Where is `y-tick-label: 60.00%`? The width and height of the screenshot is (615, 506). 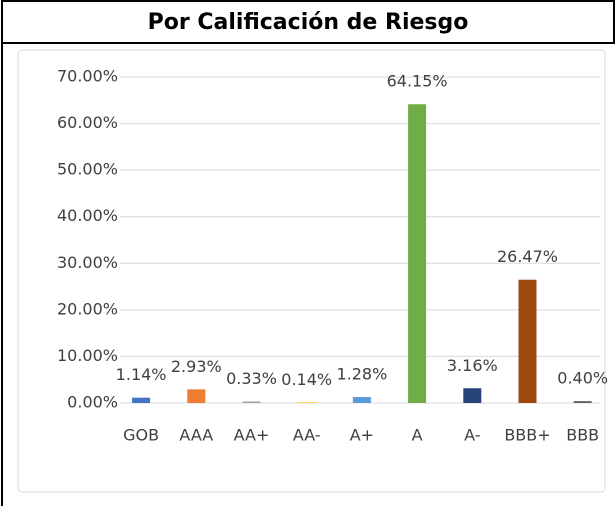
y-tick-label: 60.00% is located at coordinates (87, 122).